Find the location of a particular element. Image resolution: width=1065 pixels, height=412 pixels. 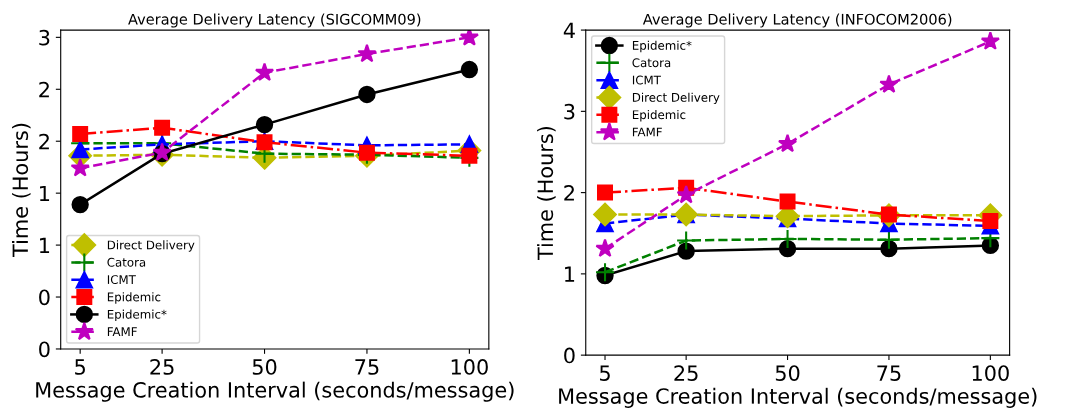

y-tick-label: 4 is located at coordinates (569, 30).